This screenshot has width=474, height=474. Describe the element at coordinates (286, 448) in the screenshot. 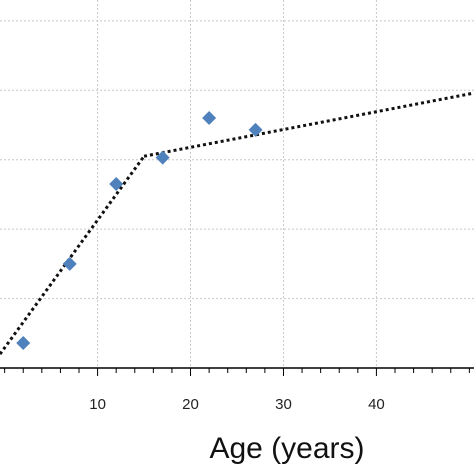

I see `x-axis-title: Age (years)` at that location.